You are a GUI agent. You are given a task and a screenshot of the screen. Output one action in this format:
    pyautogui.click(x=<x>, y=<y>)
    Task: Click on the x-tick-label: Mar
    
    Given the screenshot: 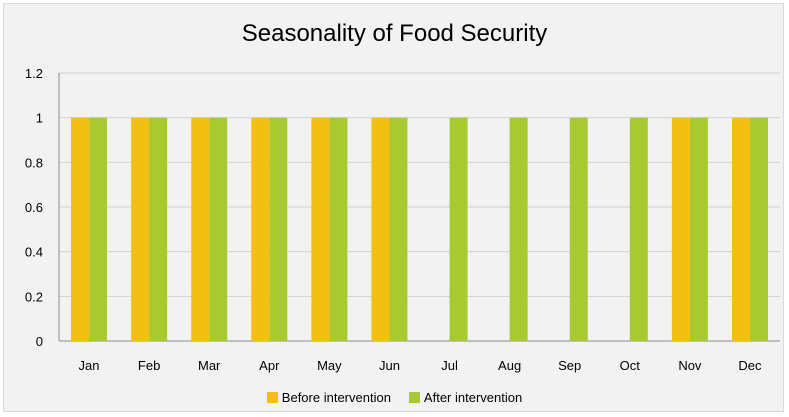 What is the action you would take?
    pyautogui.click(x=209, y=365)
    